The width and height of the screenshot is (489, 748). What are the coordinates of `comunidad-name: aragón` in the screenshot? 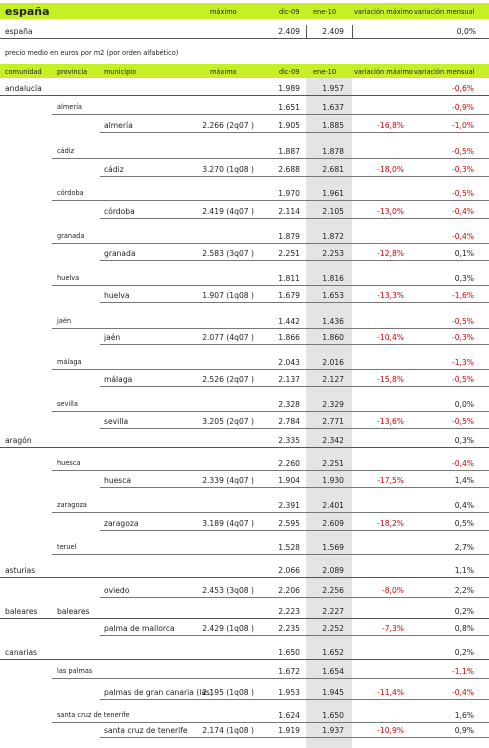 It's located at (18, 440).